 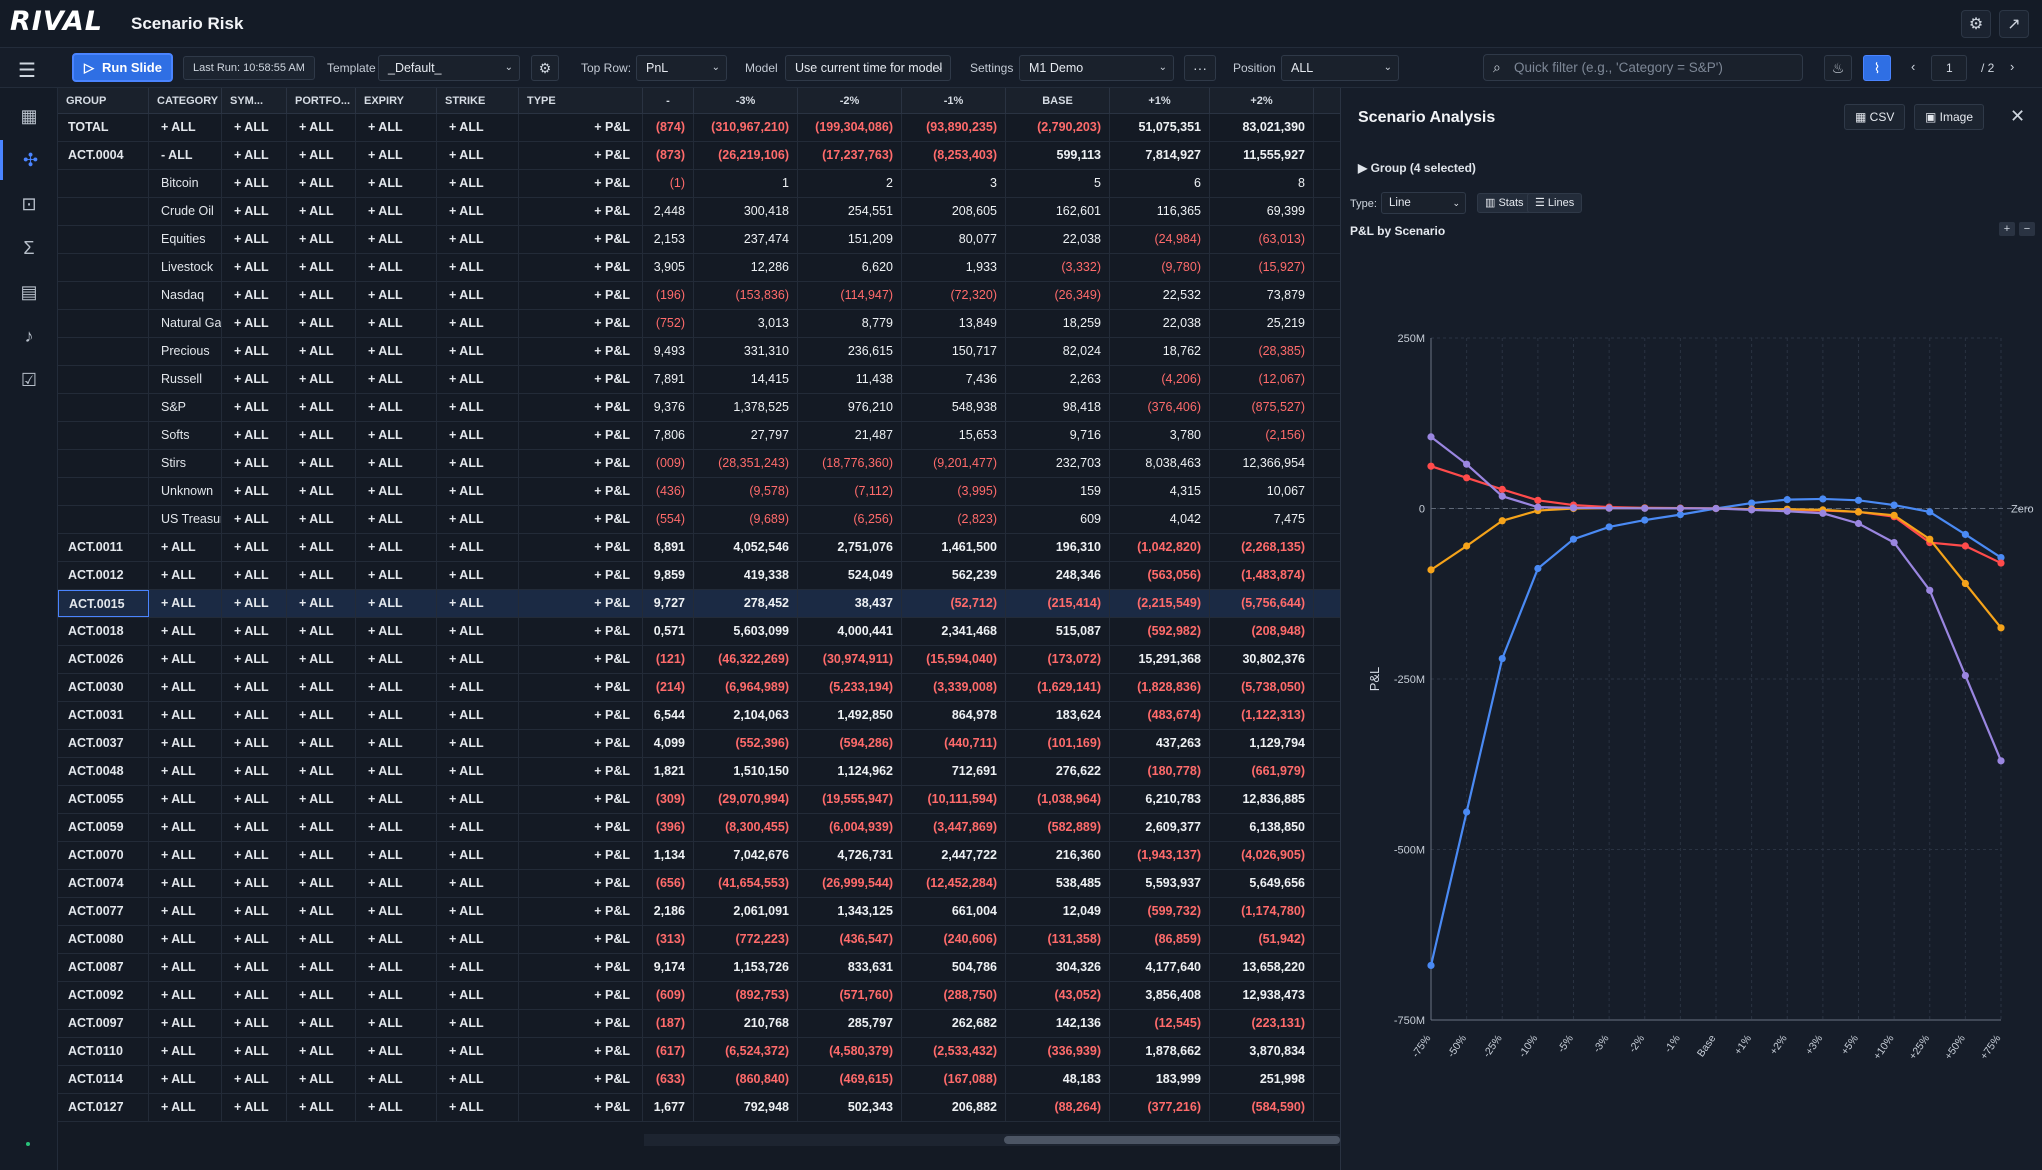 I want to click on group-cell: ACT.0092, so click(x=103, y=995).